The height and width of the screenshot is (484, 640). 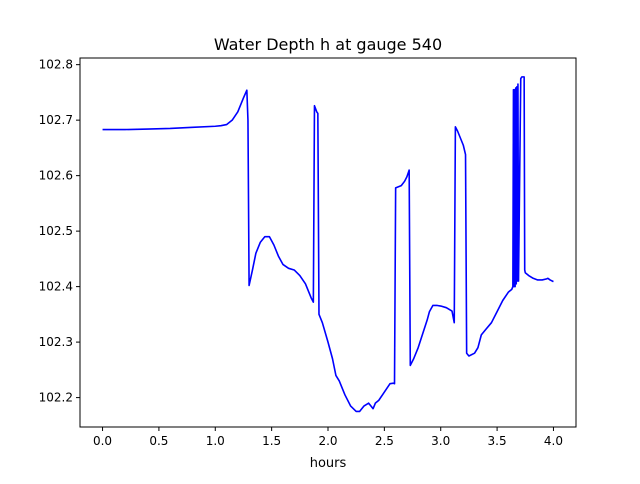 What do you see at coordinates (56, 65) in the screenshot?
I see `y-tick-label: 102.8` at bounding box center [56, 65].